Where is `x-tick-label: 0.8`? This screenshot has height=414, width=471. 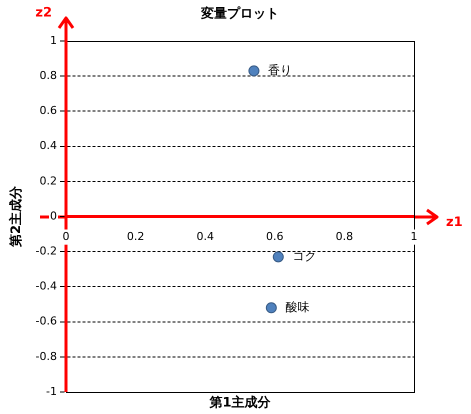
x-tick-label: 0.8 is located at coordinates (345, 236).